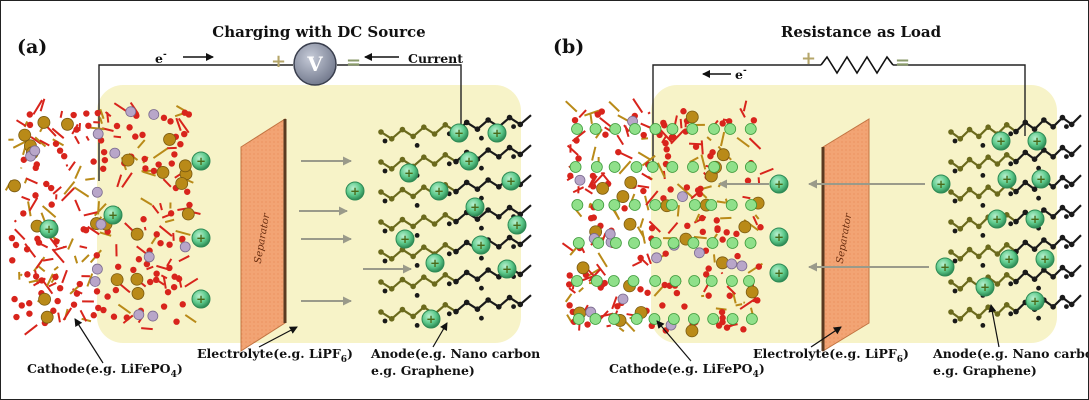 This screenshot has width=1089, height=400. I want to click on panel-b-label: (b), so click(568, 47).